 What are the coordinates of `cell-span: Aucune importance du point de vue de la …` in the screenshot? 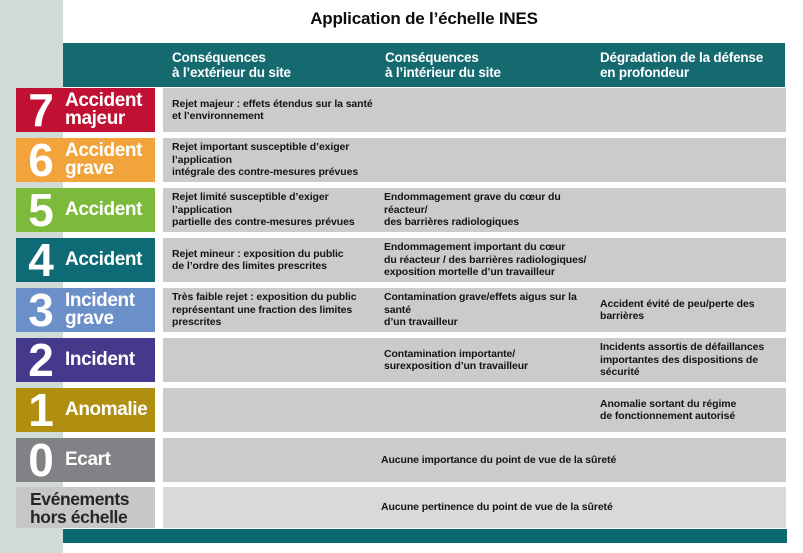 It's located at (499, 459).